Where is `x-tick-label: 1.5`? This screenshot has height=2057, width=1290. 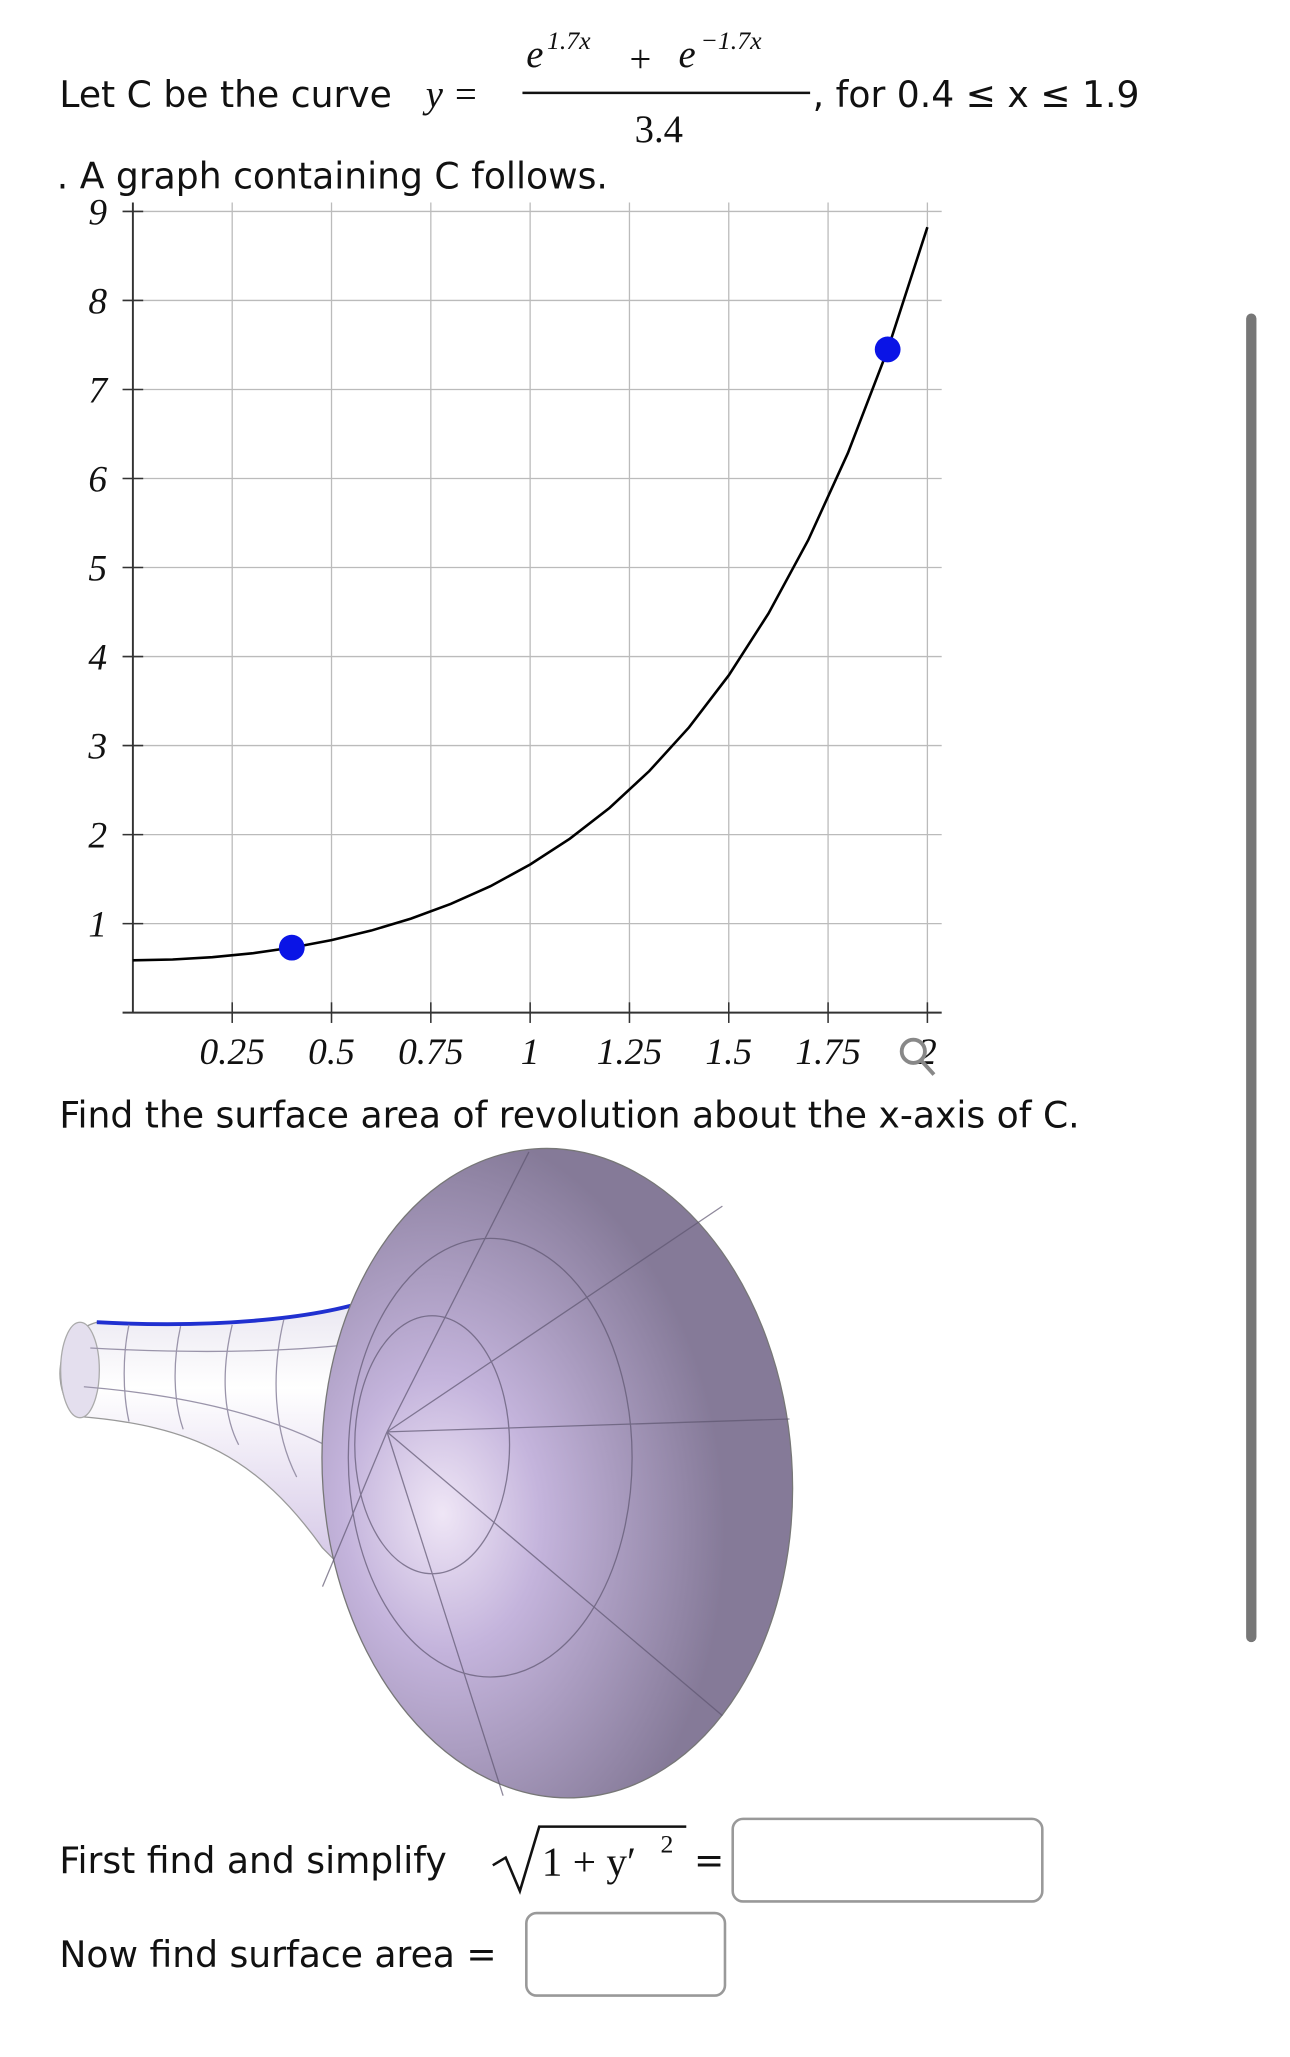 x-tick-label: 1.5 is located at coordinates (728, 1052).